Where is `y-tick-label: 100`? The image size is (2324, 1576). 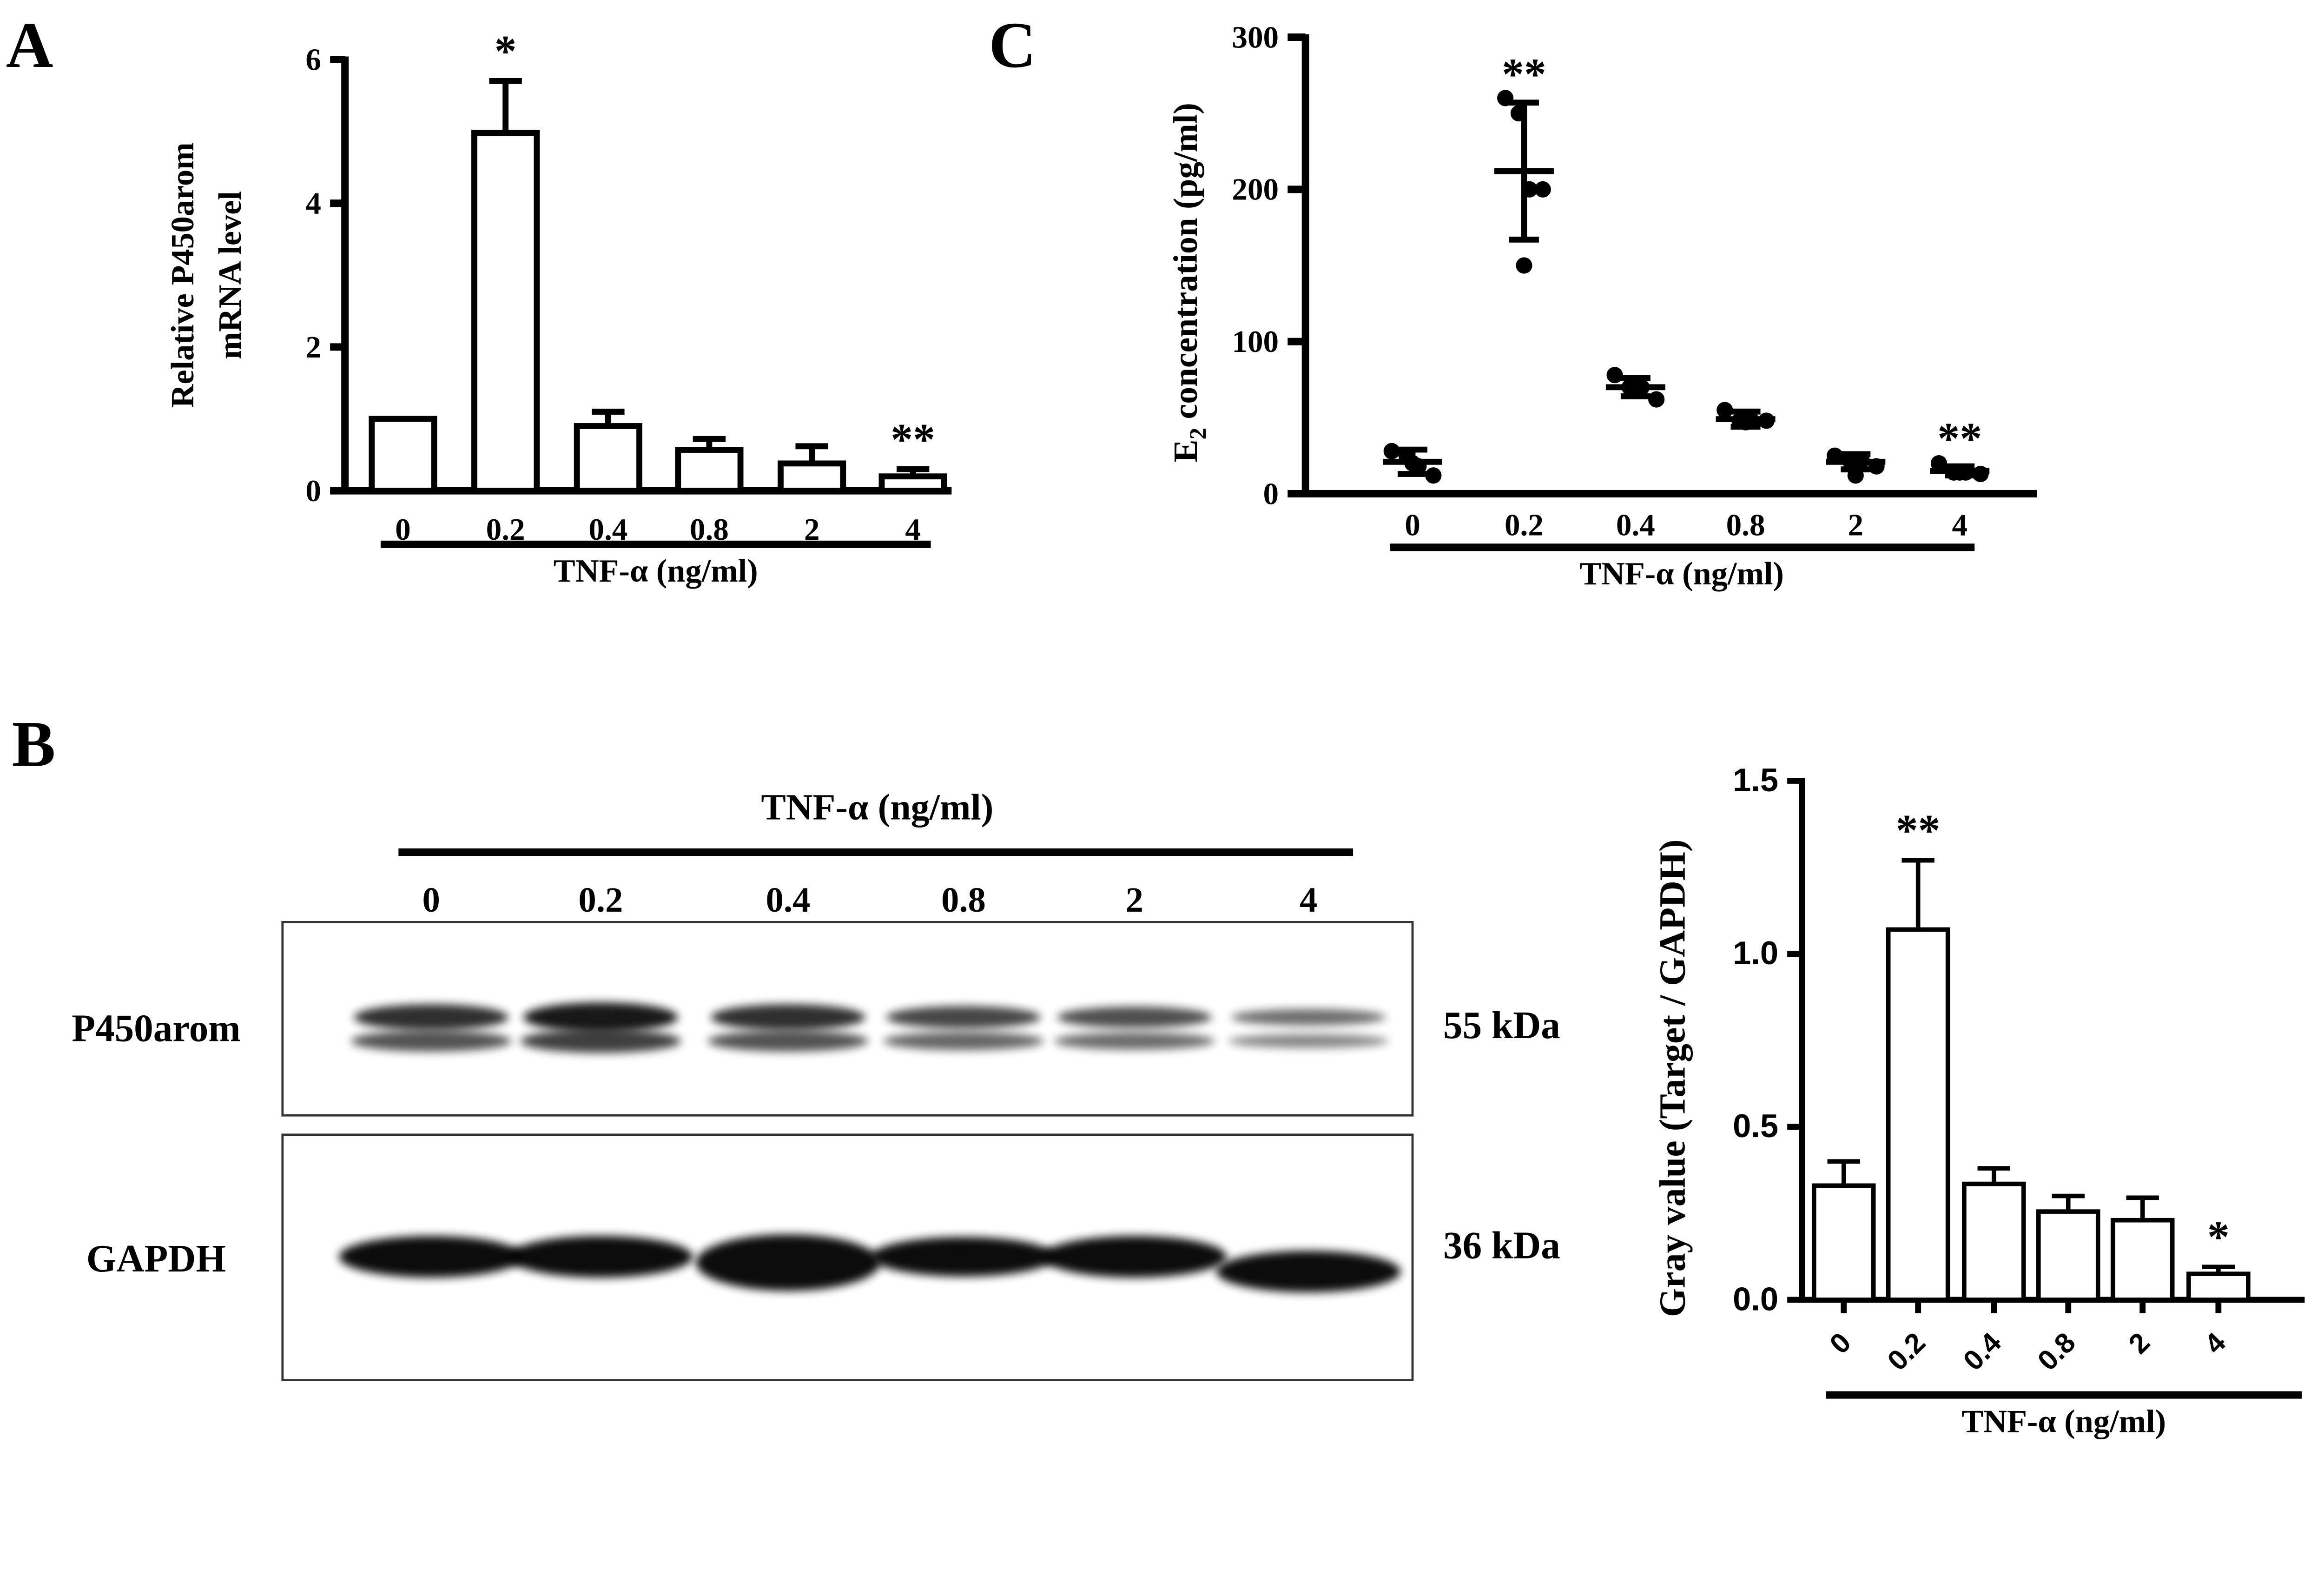 y-tick-label: 100 is located at coordinates (1255, 342).